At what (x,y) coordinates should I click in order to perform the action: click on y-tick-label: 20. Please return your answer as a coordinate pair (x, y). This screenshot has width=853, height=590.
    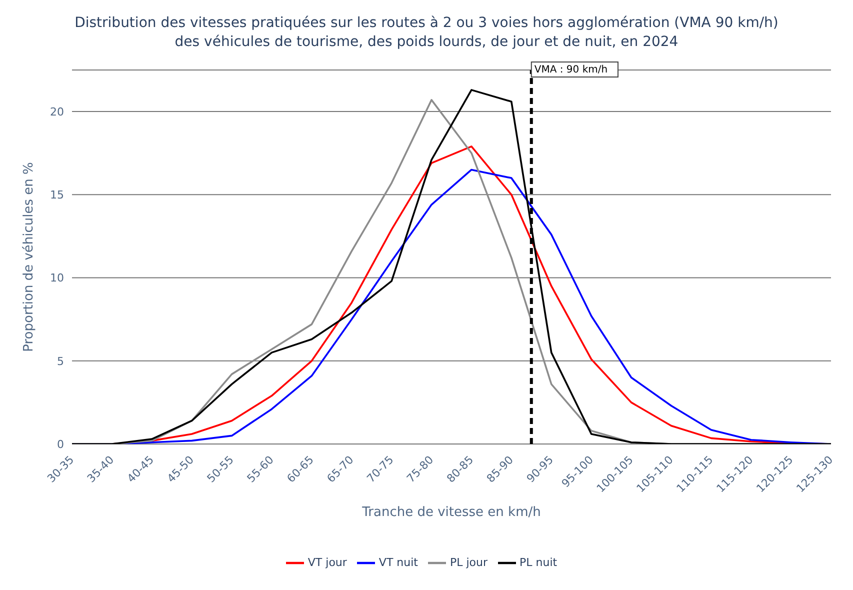
    Looking at the image, I should click on (57, 111).